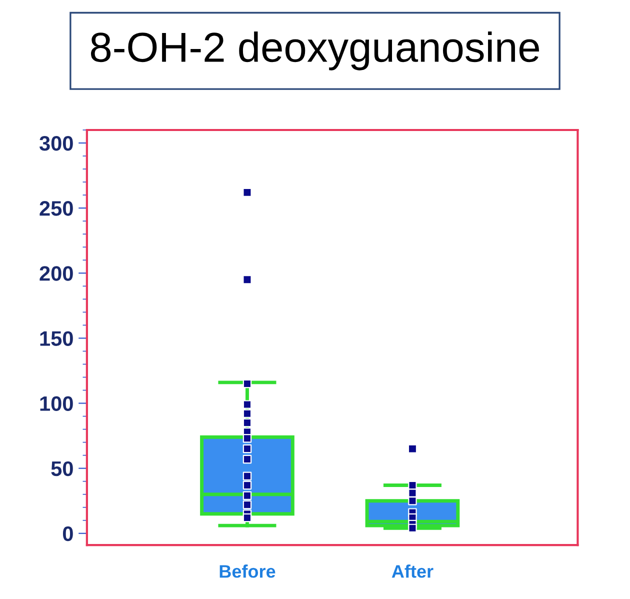  I want to click on y-tick-label: 200, so click(56, 273).